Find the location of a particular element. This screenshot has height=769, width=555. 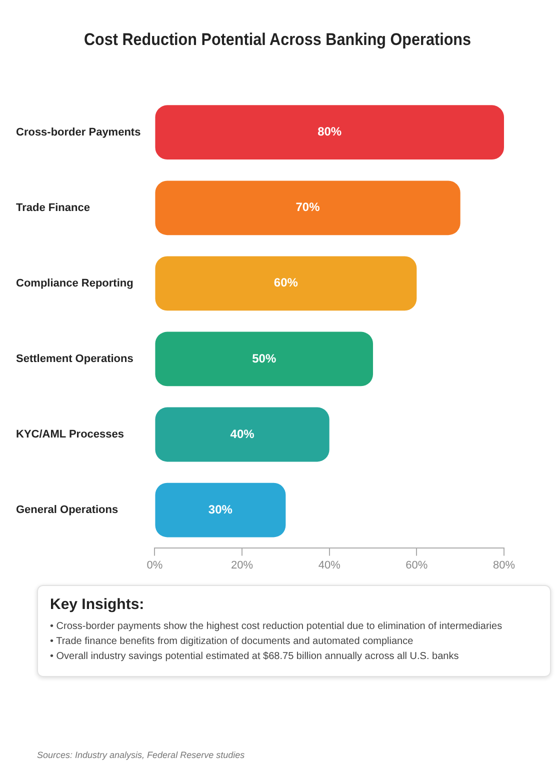

x-tick-label: 40% is located at coordinates (329, 565).